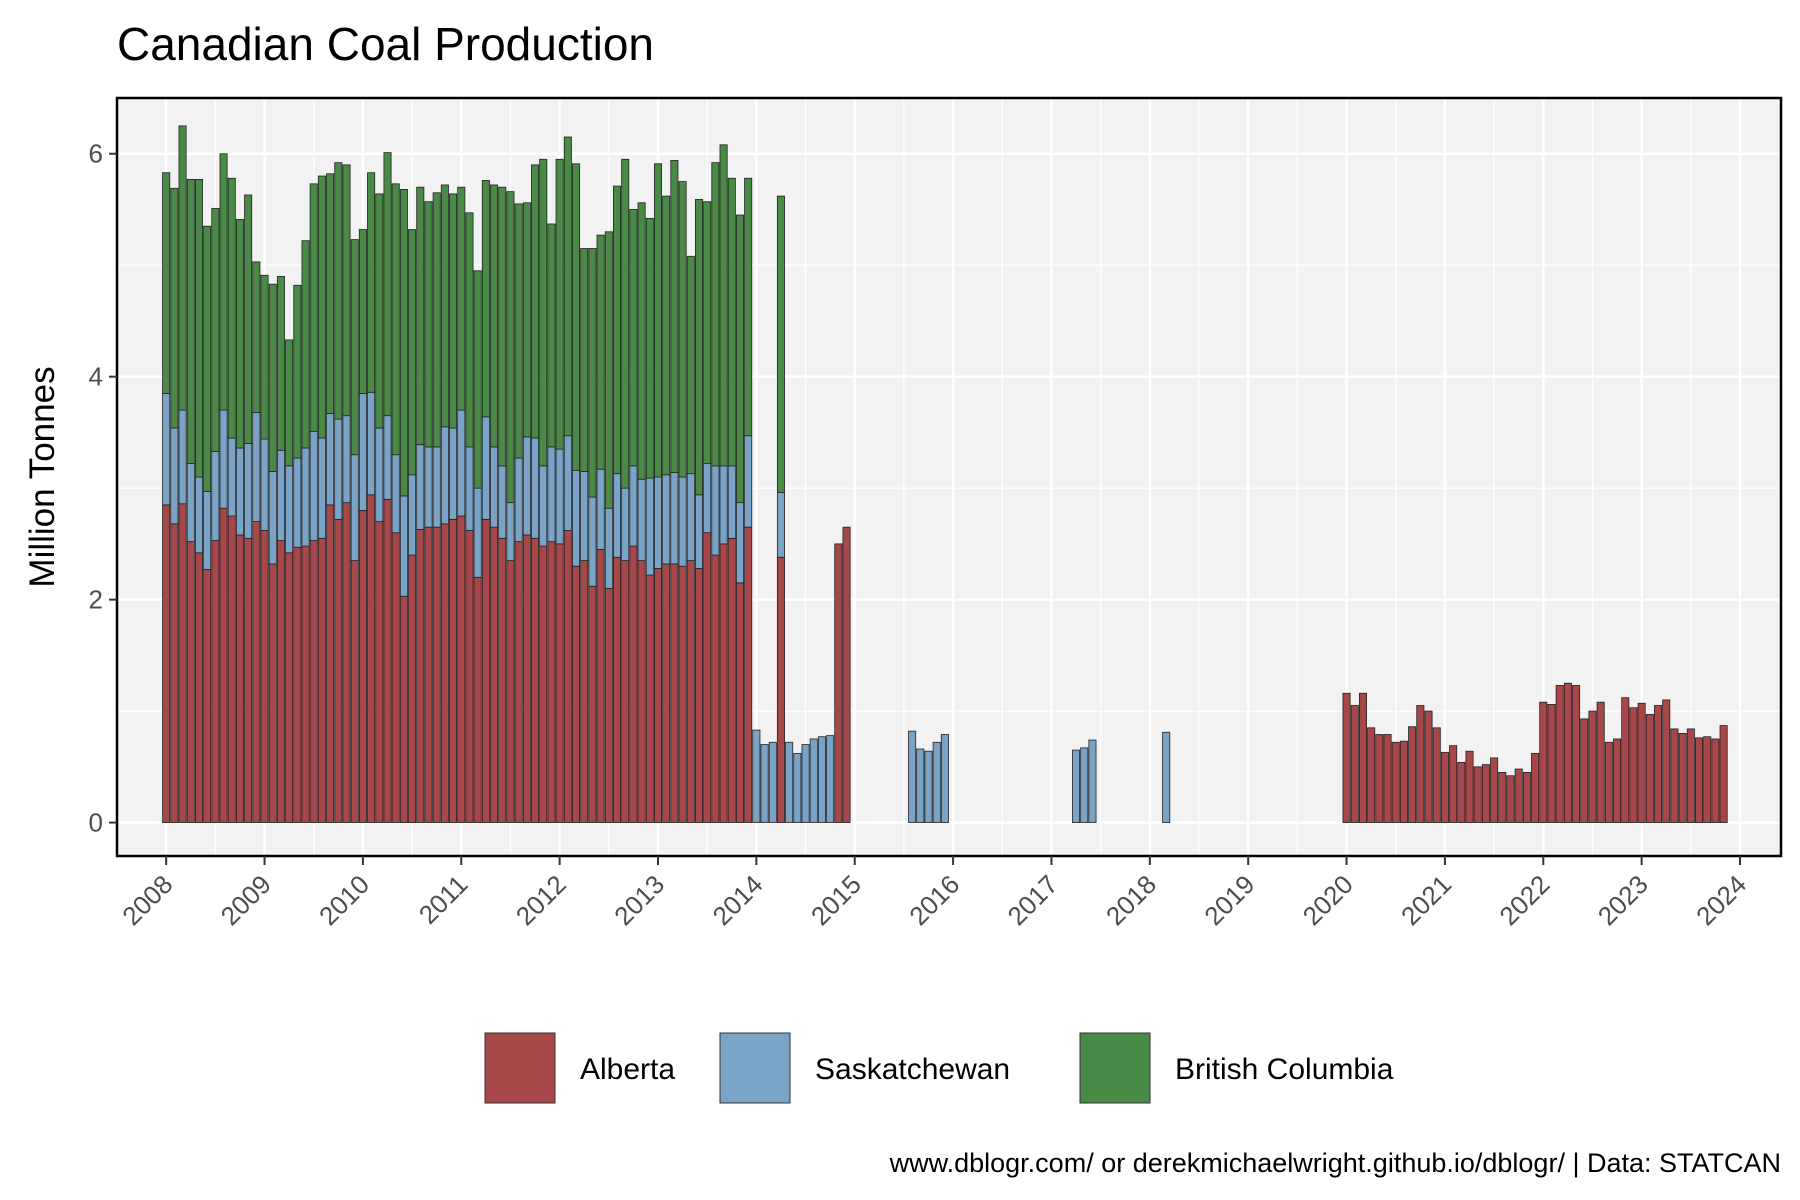 Image resolution: width=1800 pixels, height=1200 pixels. I want to click on y-axis-title: Million Tonnes, so click(42, 476).